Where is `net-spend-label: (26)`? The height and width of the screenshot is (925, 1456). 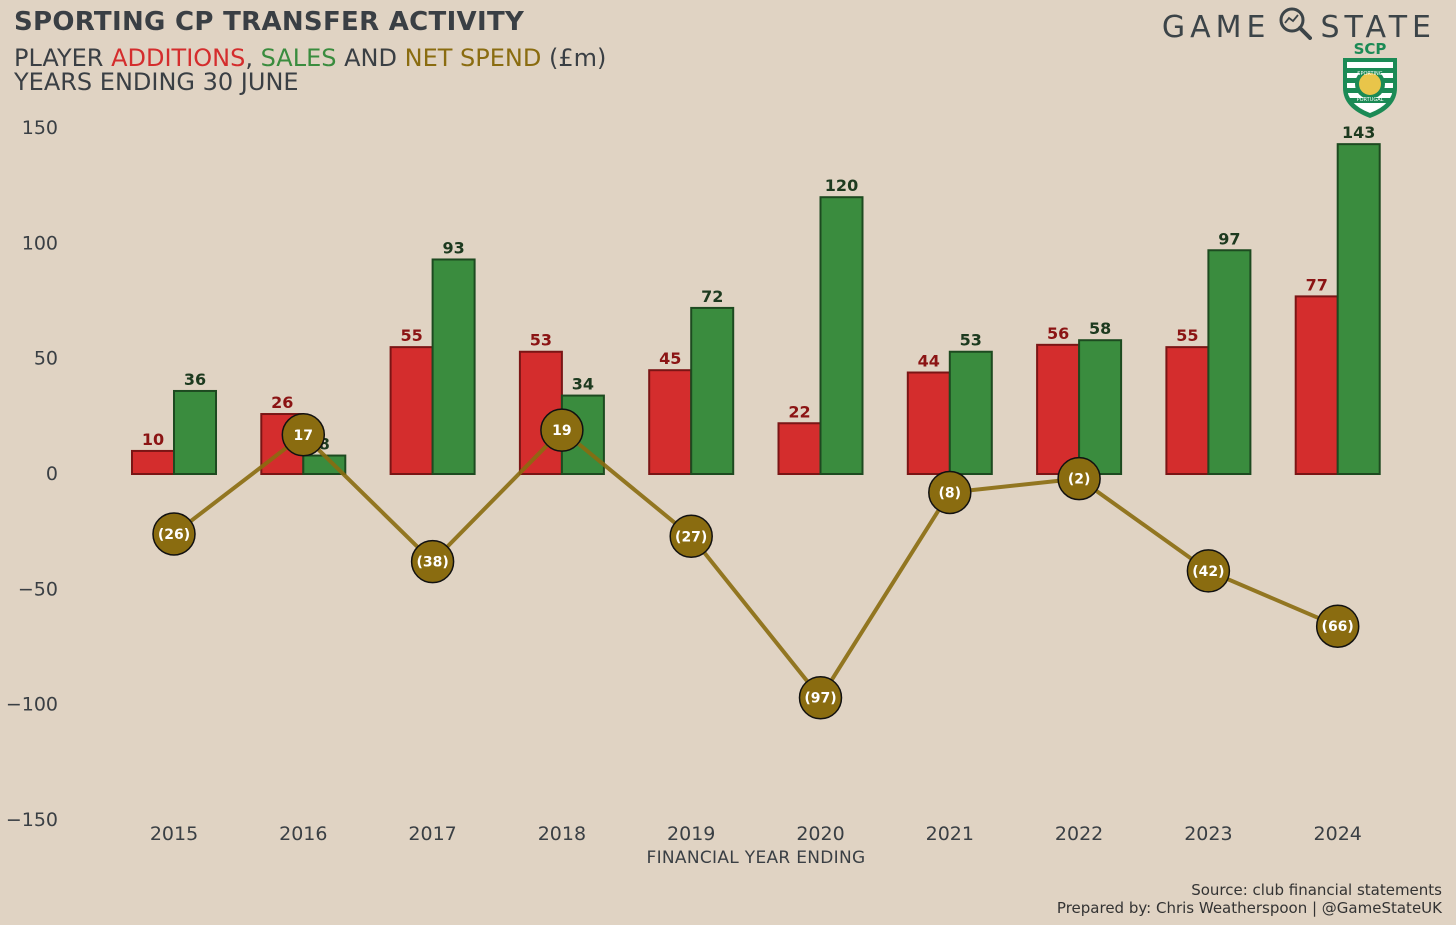 net-spend-label: (26) is located at coordinates (174, 535).